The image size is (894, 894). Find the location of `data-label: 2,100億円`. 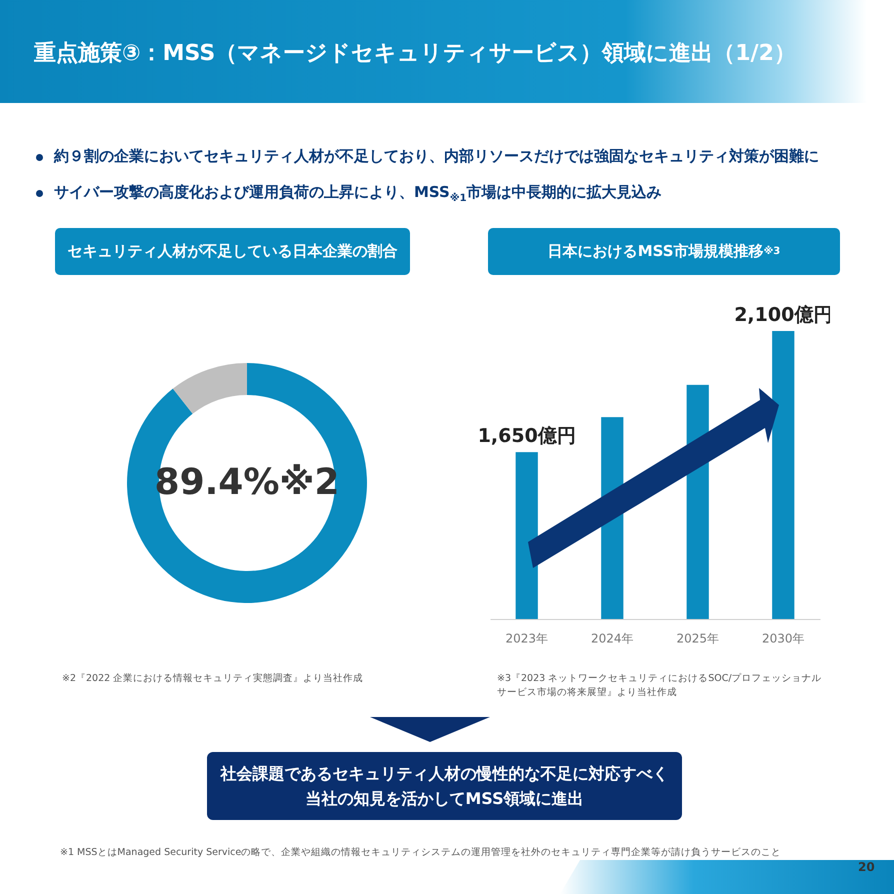

data-label: 2,100億円 is located at coordinates (783, 315).